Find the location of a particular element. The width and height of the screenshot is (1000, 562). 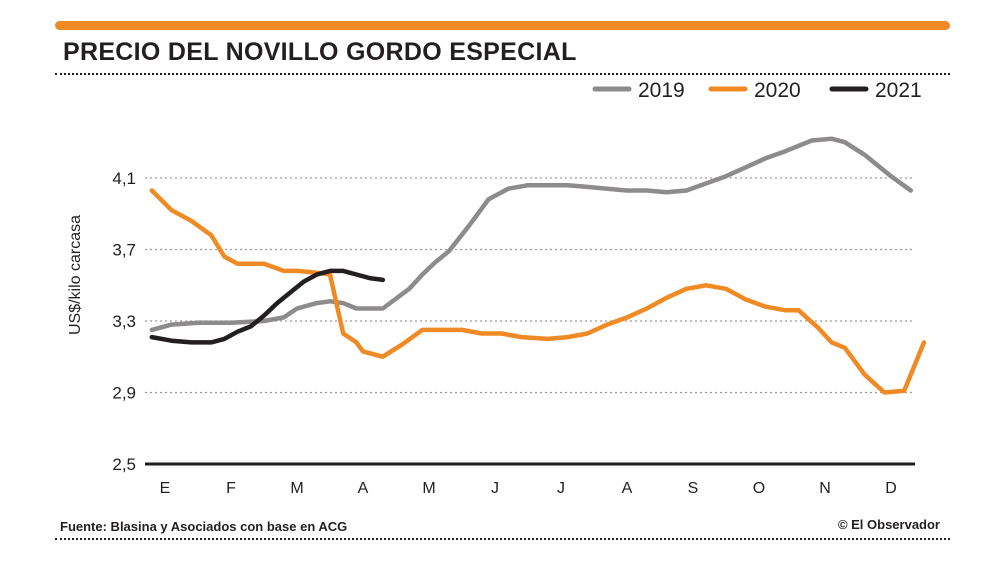

y-tick-label: 2,5 is located at coordinates (124, 464).